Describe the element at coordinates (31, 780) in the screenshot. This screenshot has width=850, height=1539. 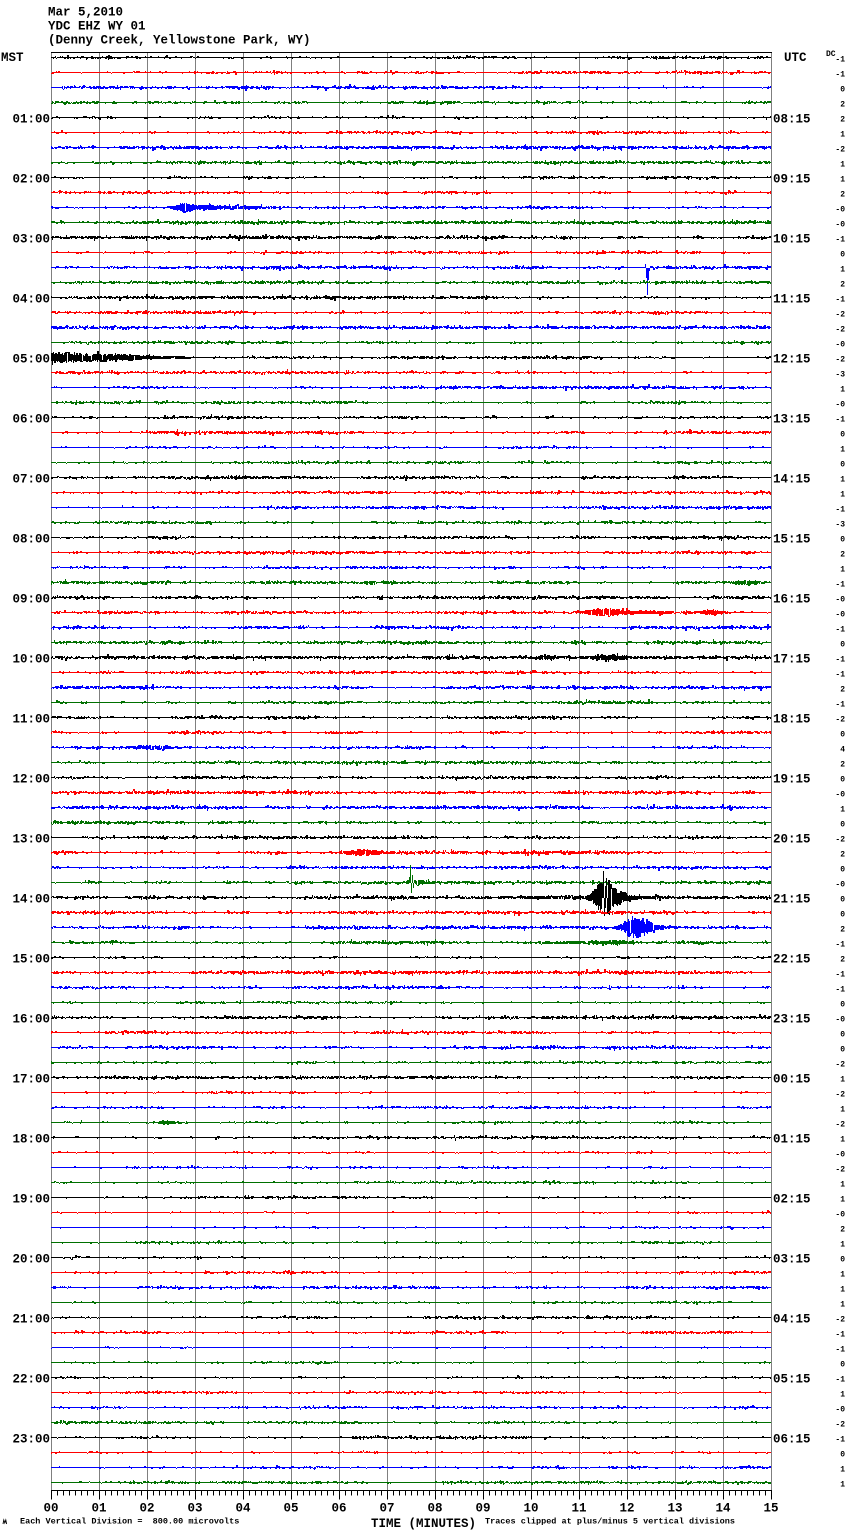
I see `svg-text: 12:00` at that location.